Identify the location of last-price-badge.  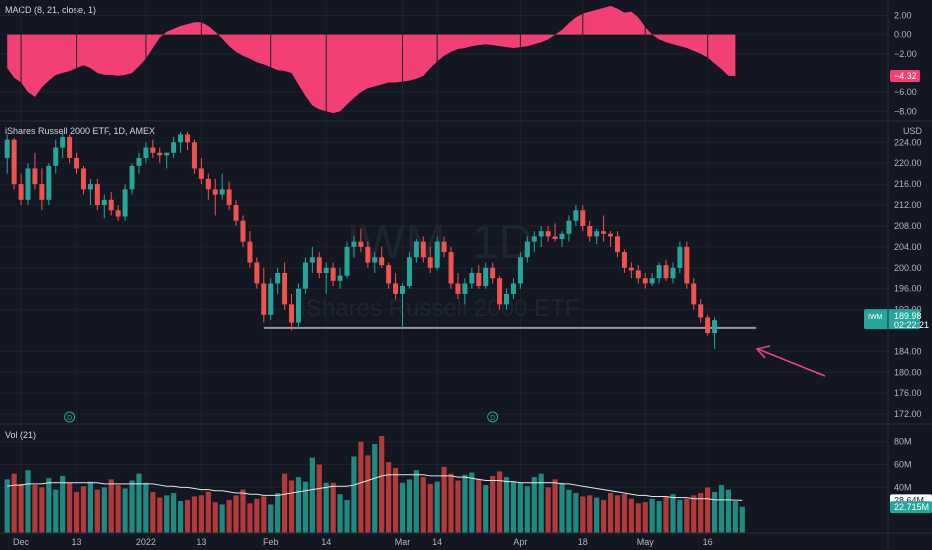
(892, 319).